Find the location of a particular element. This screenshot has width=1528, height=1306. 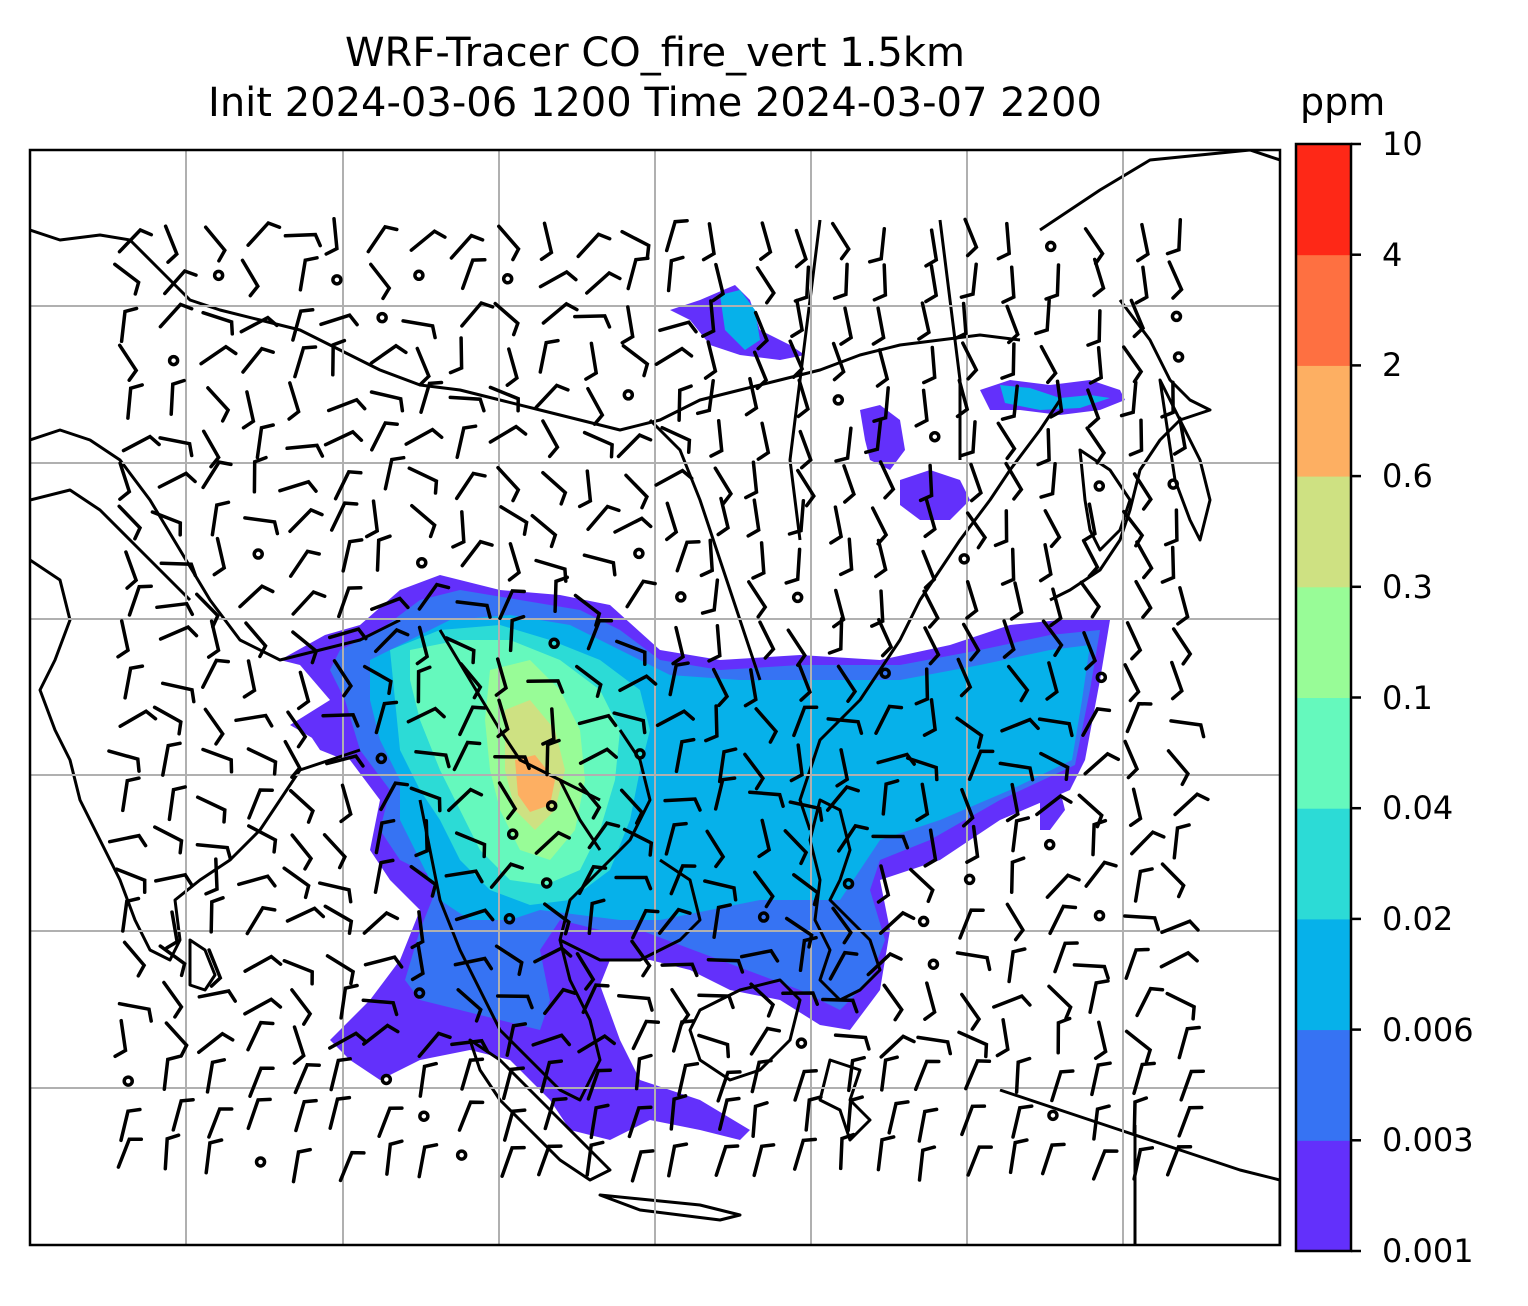

colorbar-tick-label: 0.1 is located at coordinates (1407, 697).